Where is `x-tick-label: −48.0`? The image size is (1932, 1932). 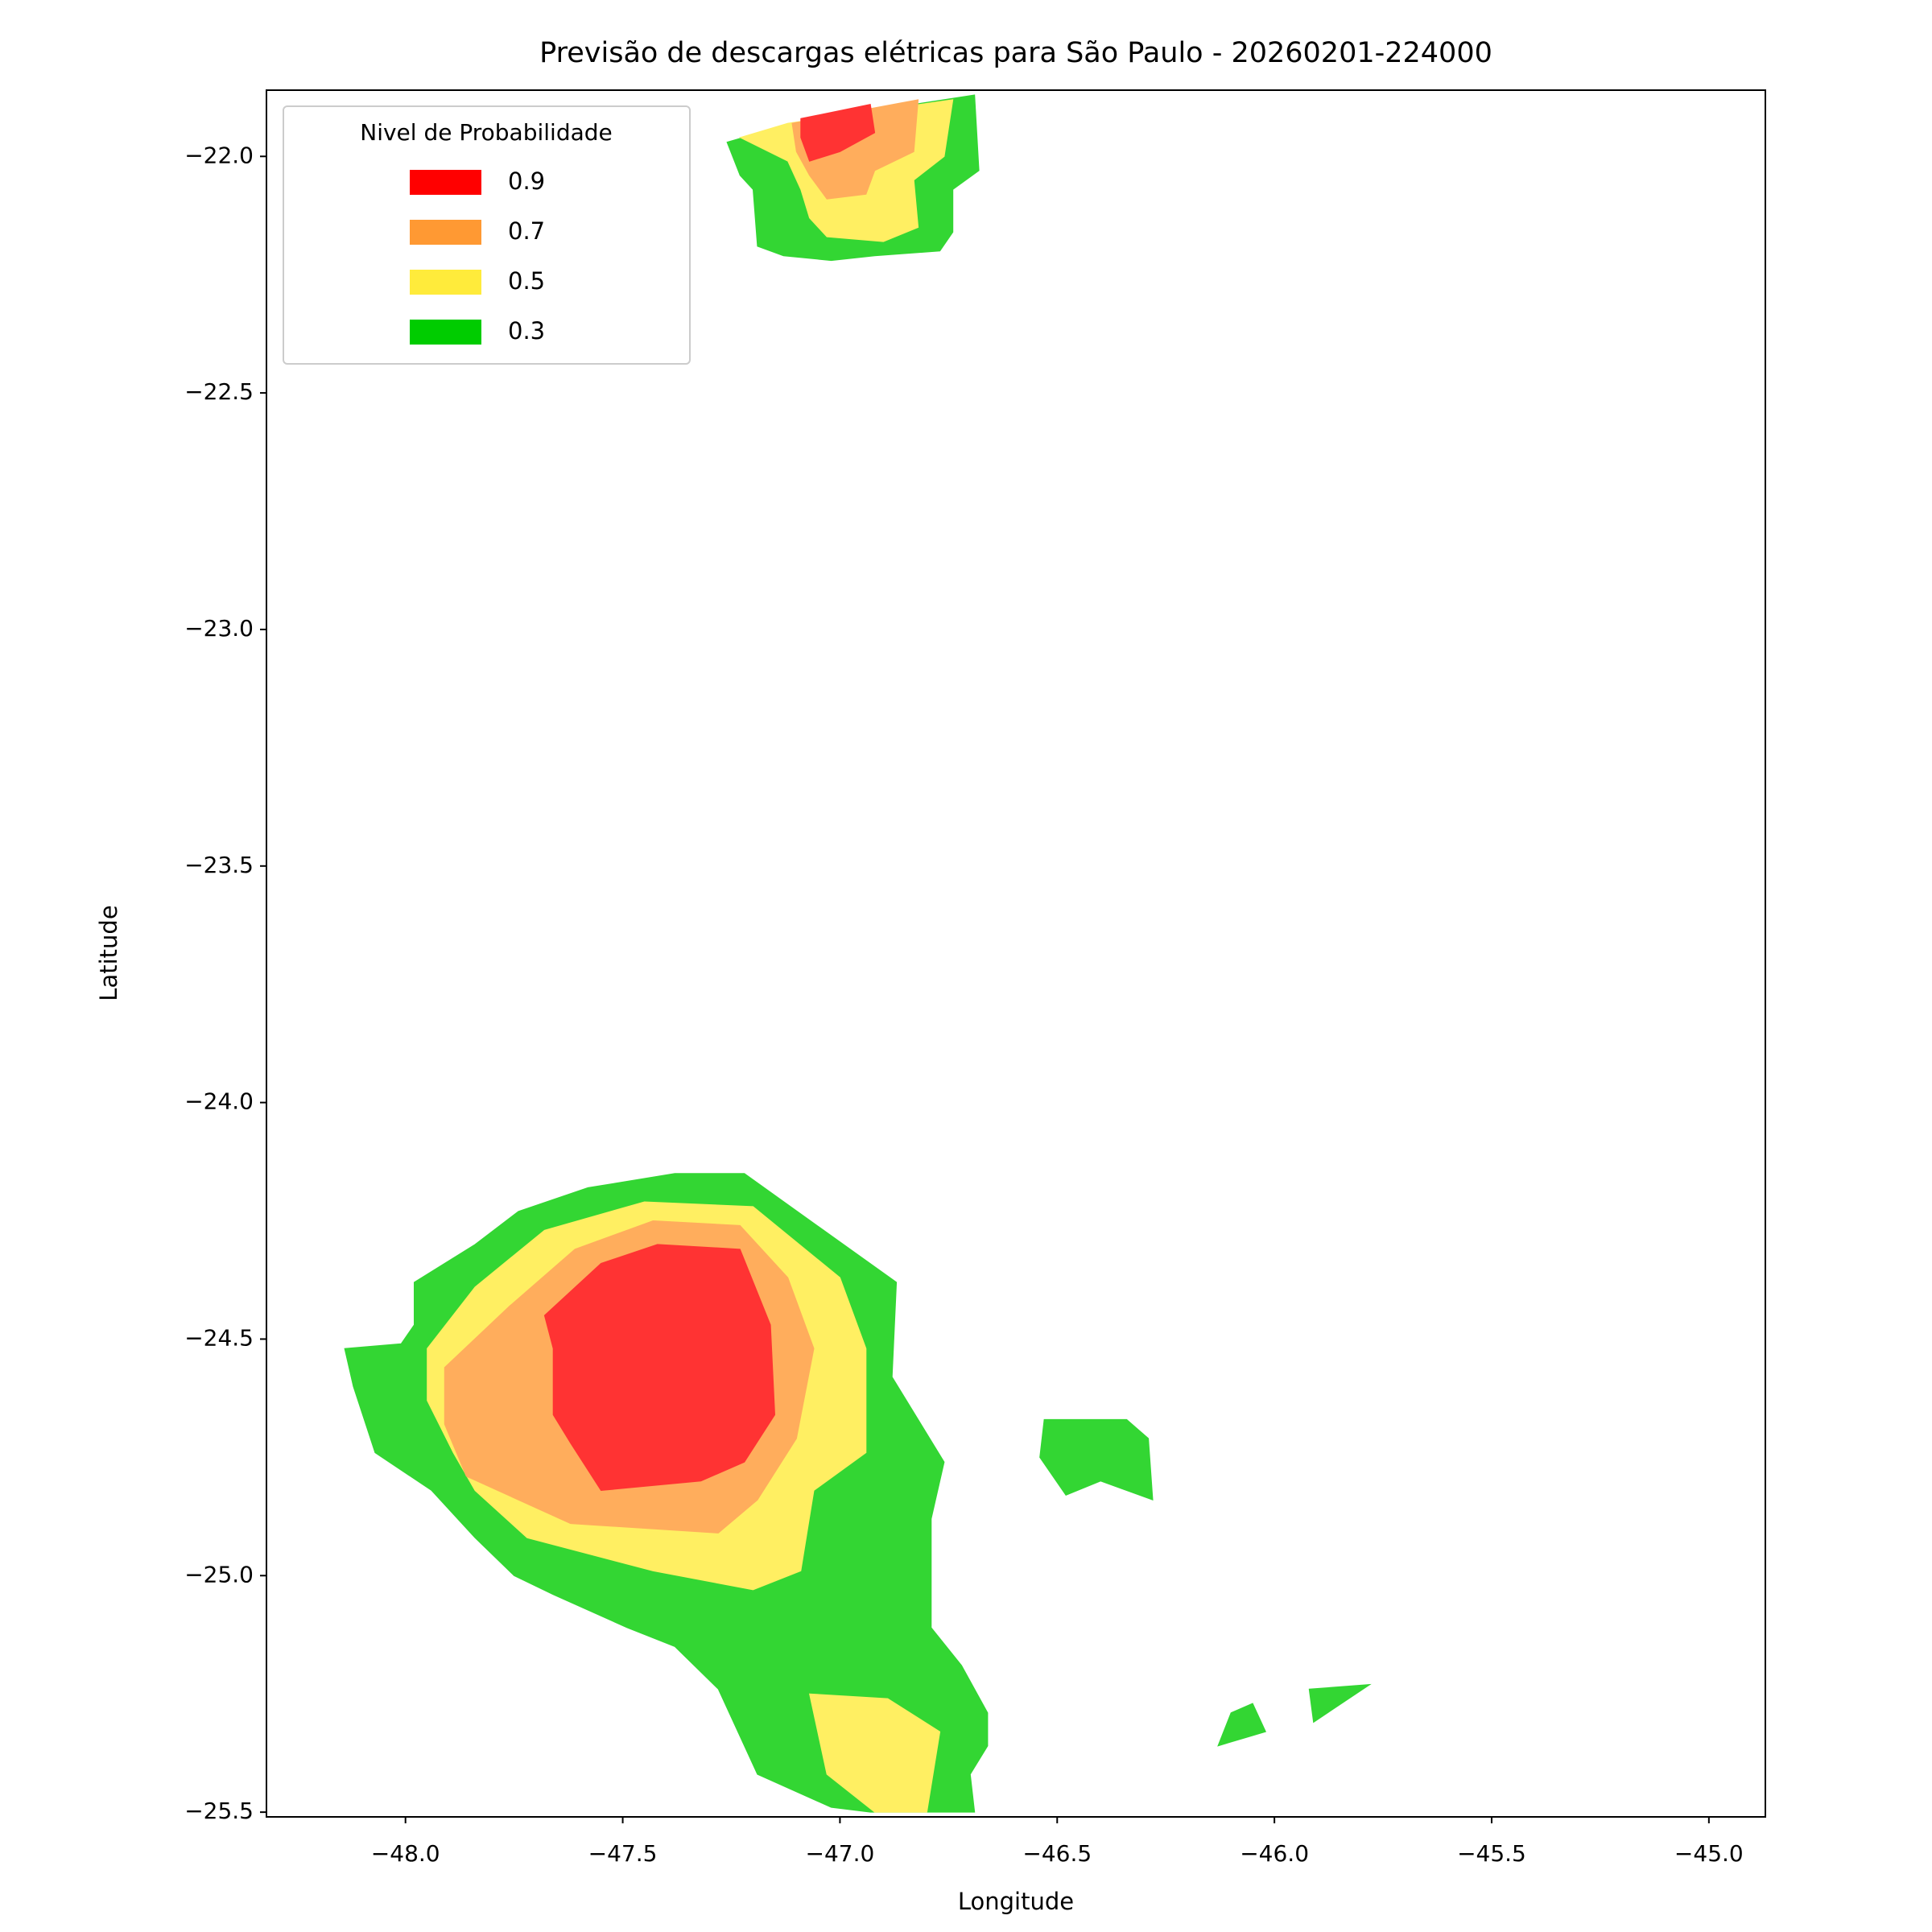
x-tick-label: −48.0 is located at coordinates (405, 1853).